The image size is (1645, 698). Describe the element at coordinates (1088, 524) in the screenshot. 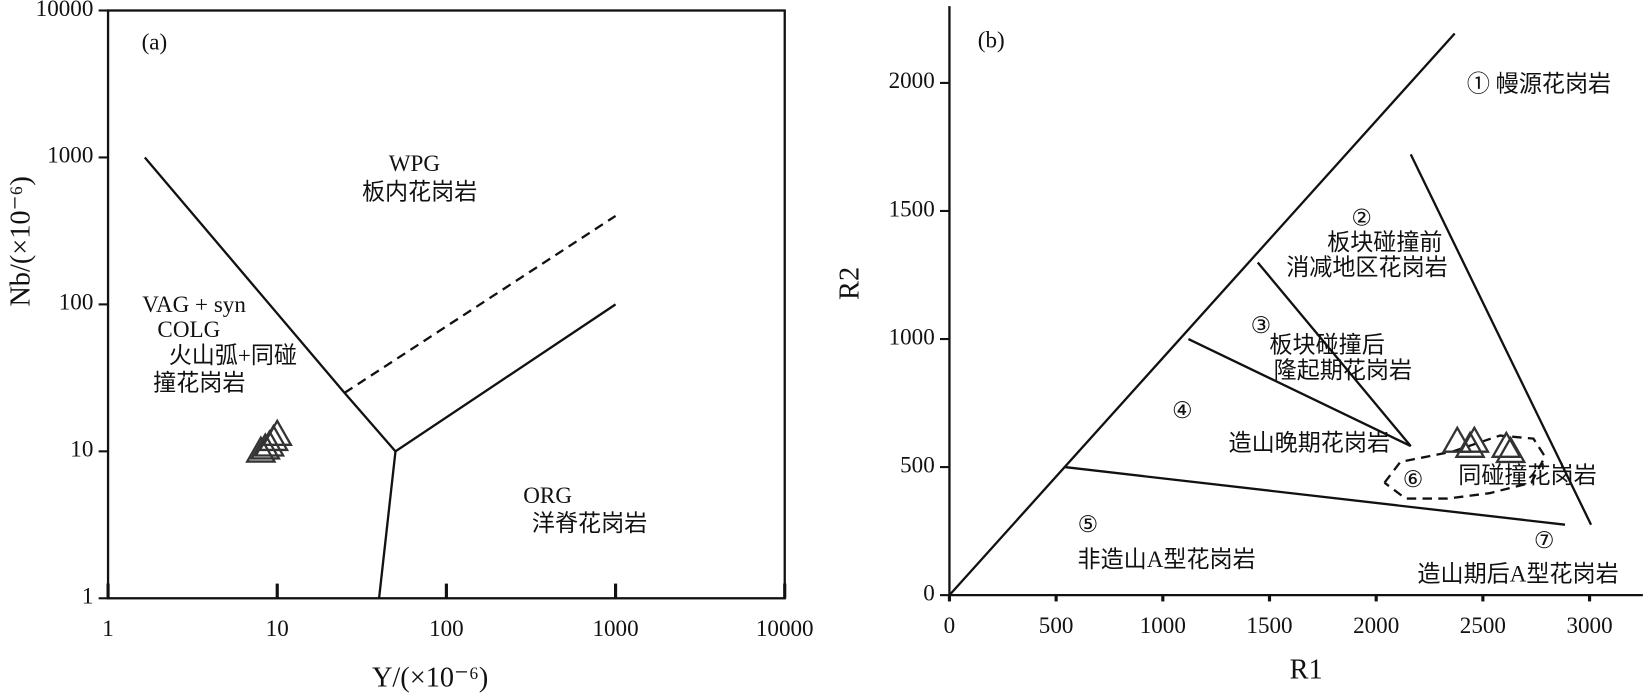

I see `annotation: ⑤` at that location.